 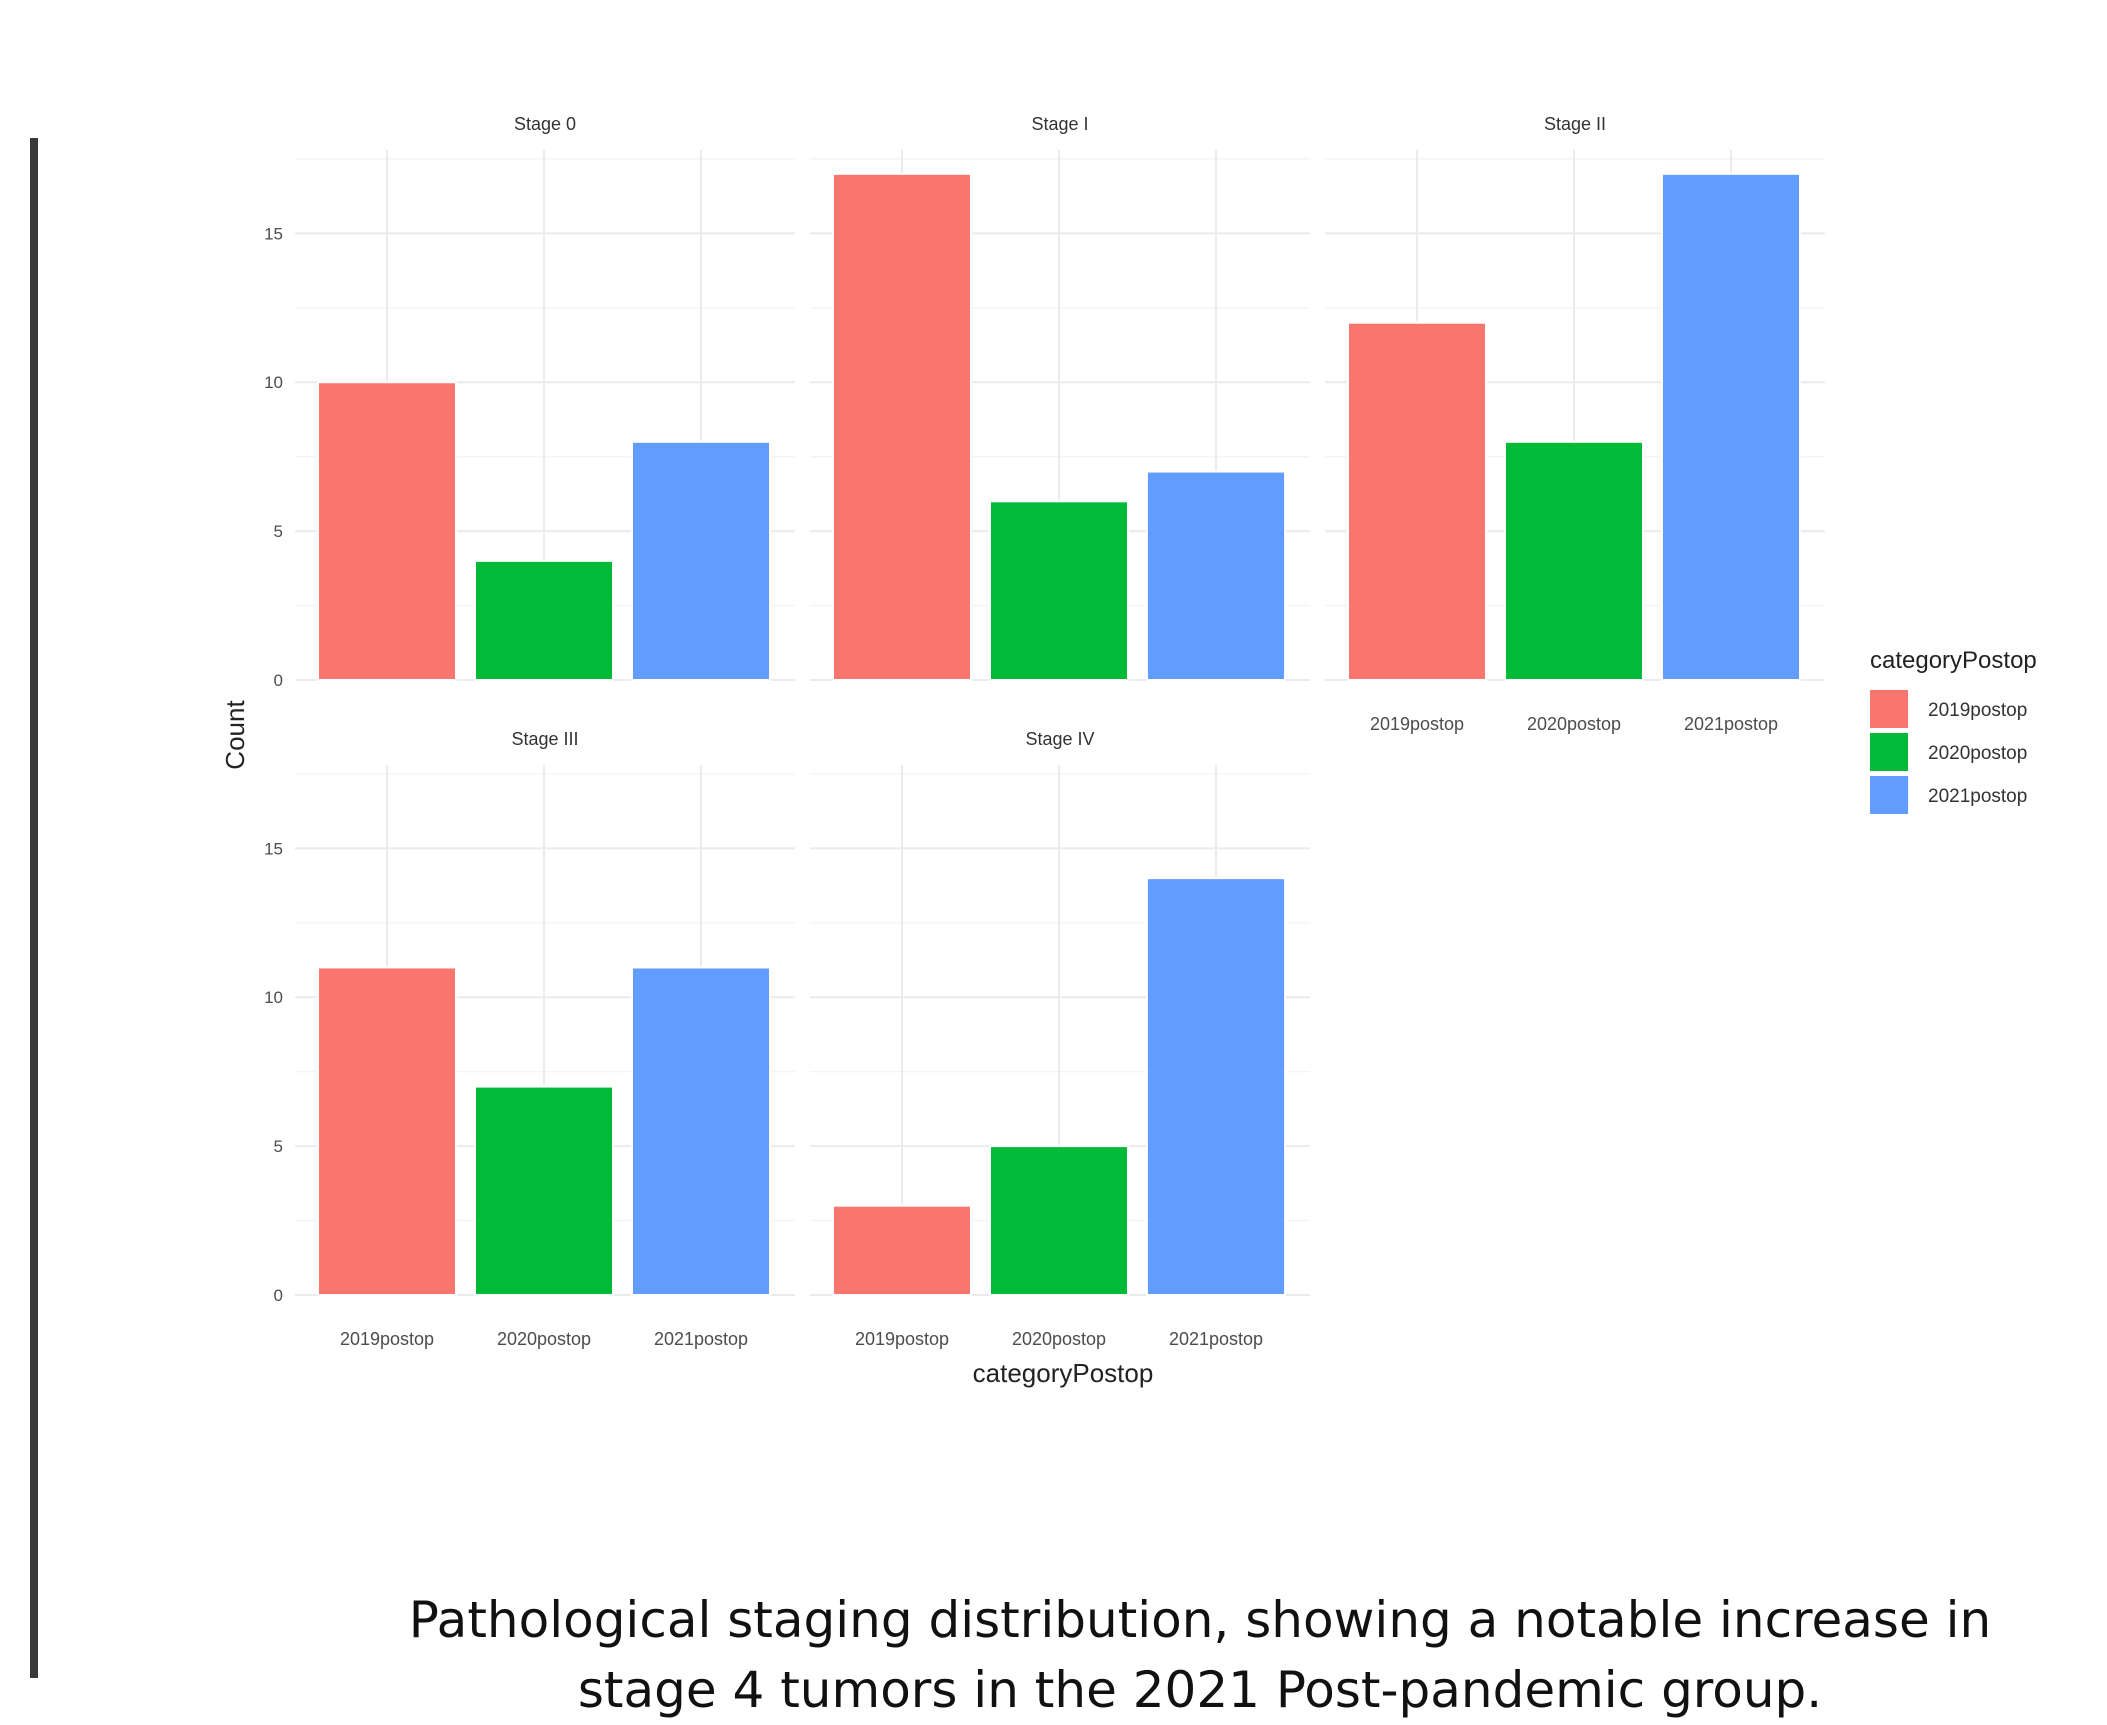 I want to click on legend-key-2021postop, so click(x=1889, y=795).